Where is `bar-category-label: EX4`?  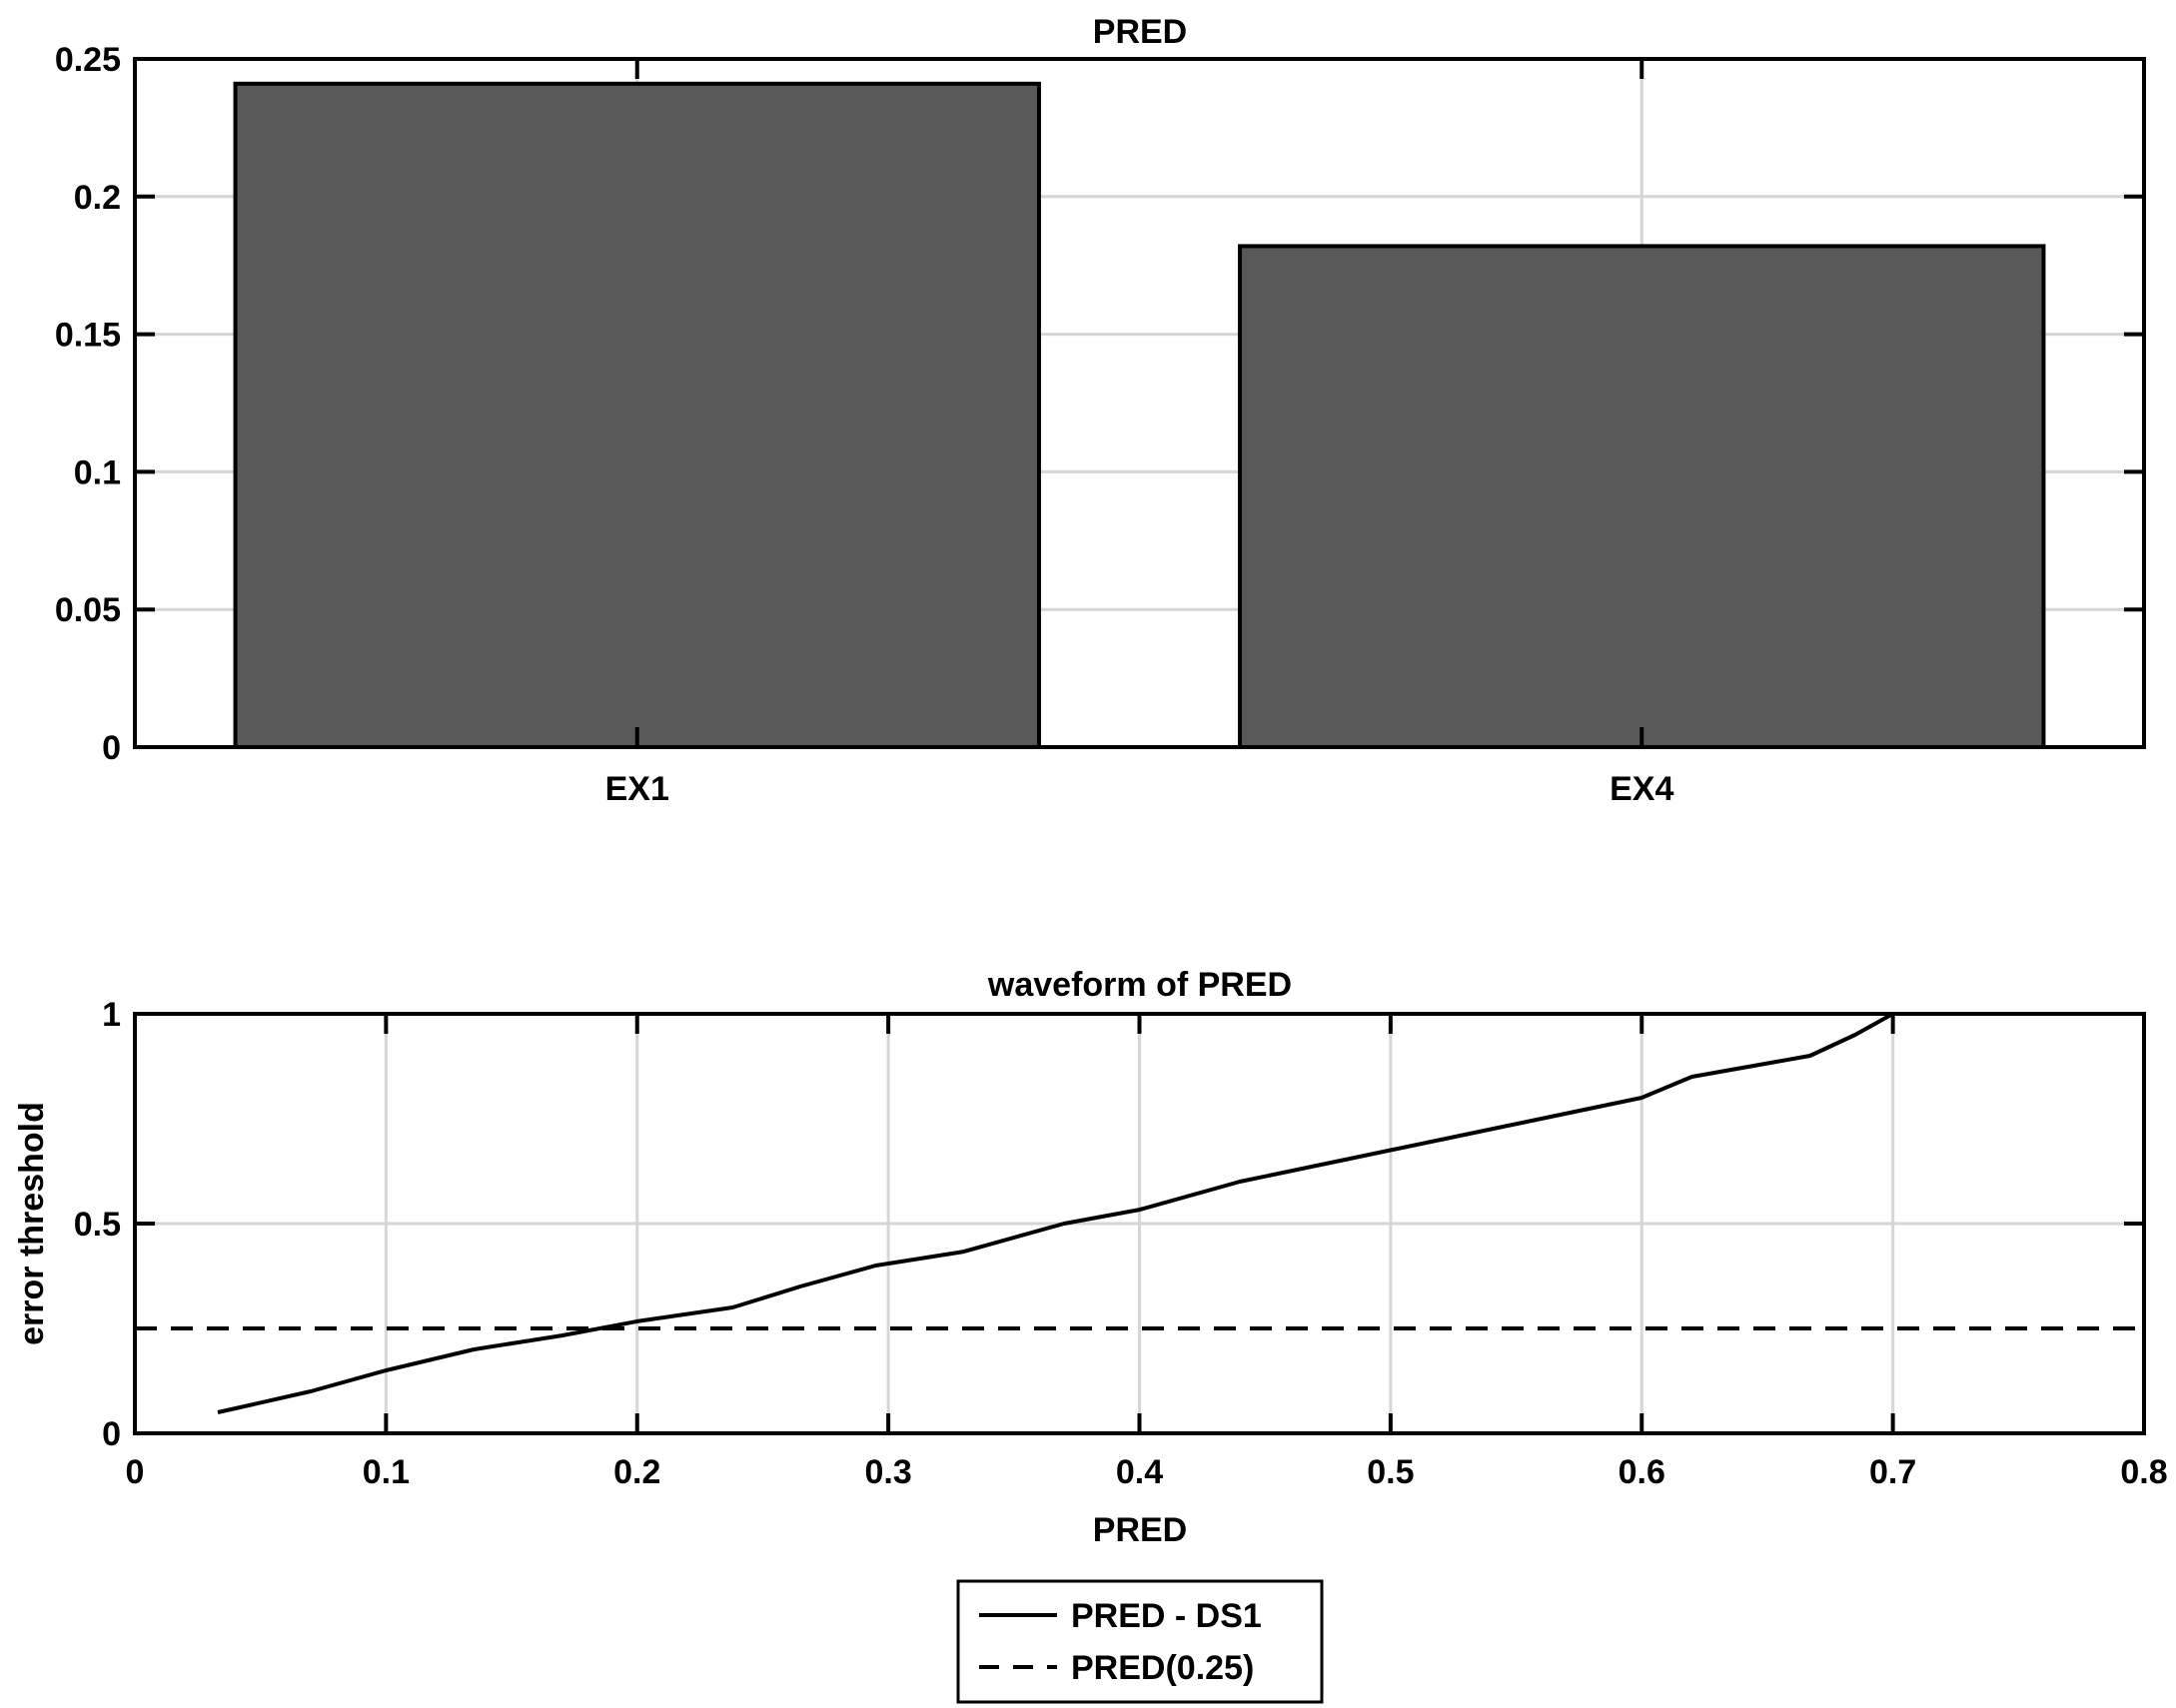 bar-category-label: EX4 is located at coordinates (1641, 789).